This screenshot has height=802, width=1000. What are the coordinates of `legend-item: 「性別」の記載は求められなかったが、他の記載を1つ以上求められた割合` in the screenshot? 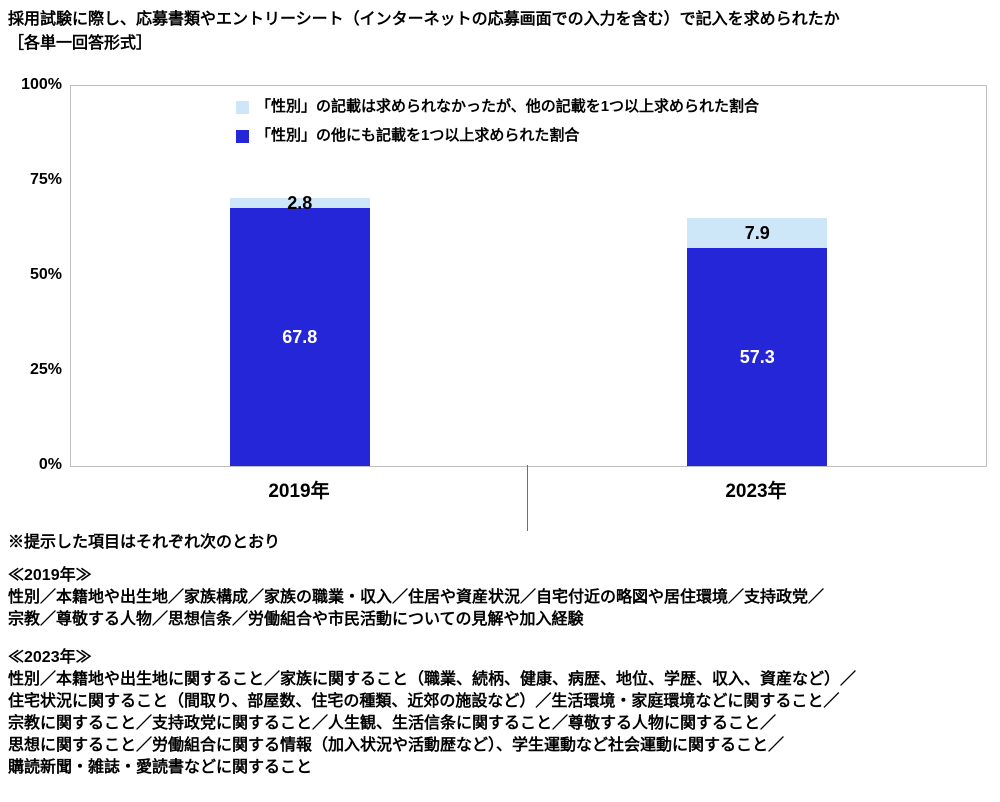 It's located at (497, 107).